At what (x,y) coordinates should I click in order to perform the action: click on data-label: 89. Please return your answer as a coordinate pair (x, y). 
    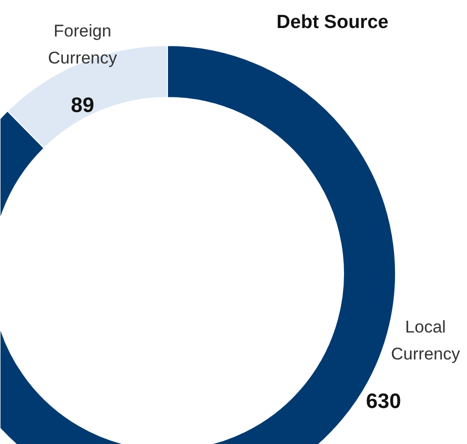
    Looking at the image, I should click on (82, 105).